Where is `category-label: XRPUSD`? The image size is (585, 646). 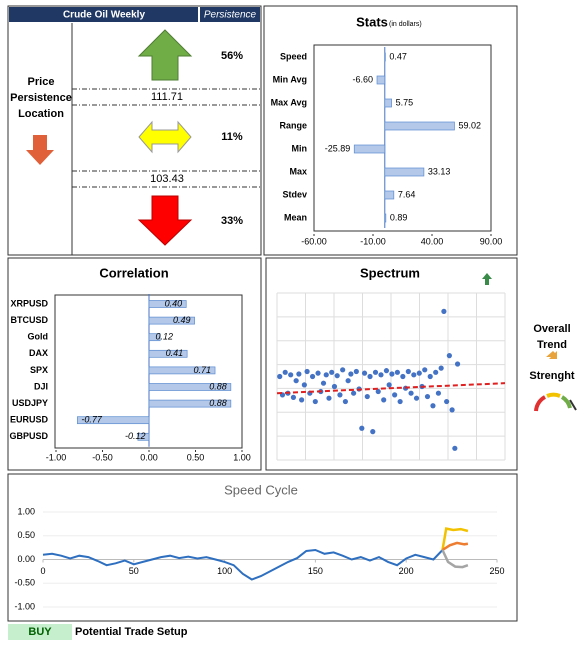
category-label: XRPUSD is located at coordinates (29, 303).